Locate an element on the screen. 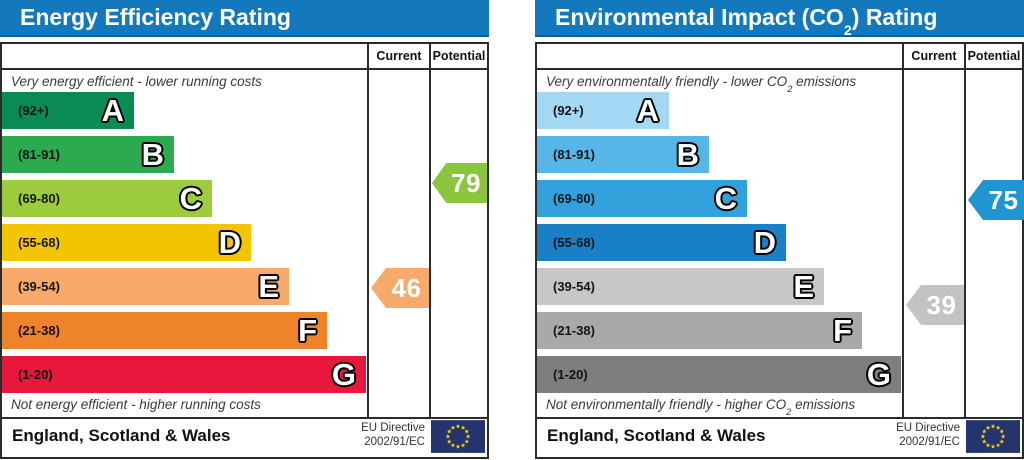 This screenshot has width=1024, height=460. potential-rating-arrow: 75 is located at coordinates (996, 200).